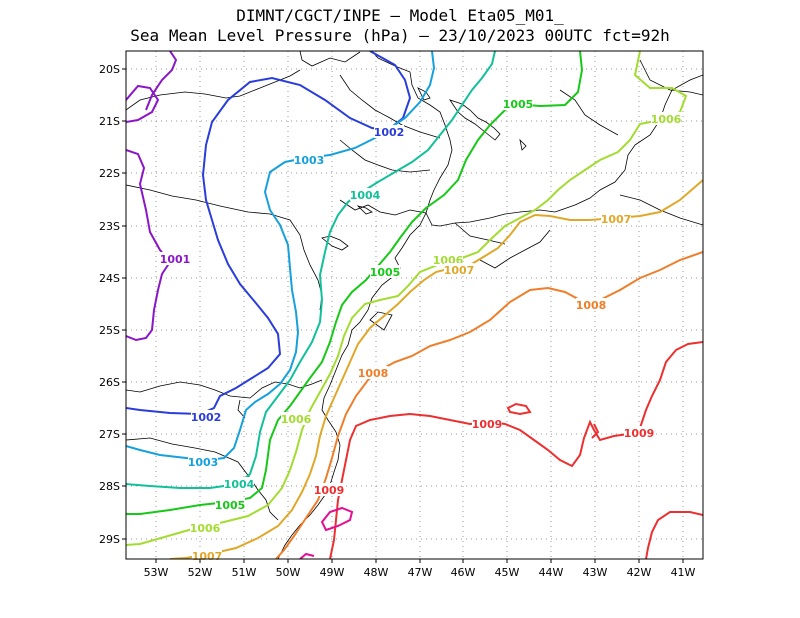 This screenshot has height=618, width=800. Describe the element at coordinates (109, 330) in the screenshot. I see `lat-label-25s: 25S` at that location.